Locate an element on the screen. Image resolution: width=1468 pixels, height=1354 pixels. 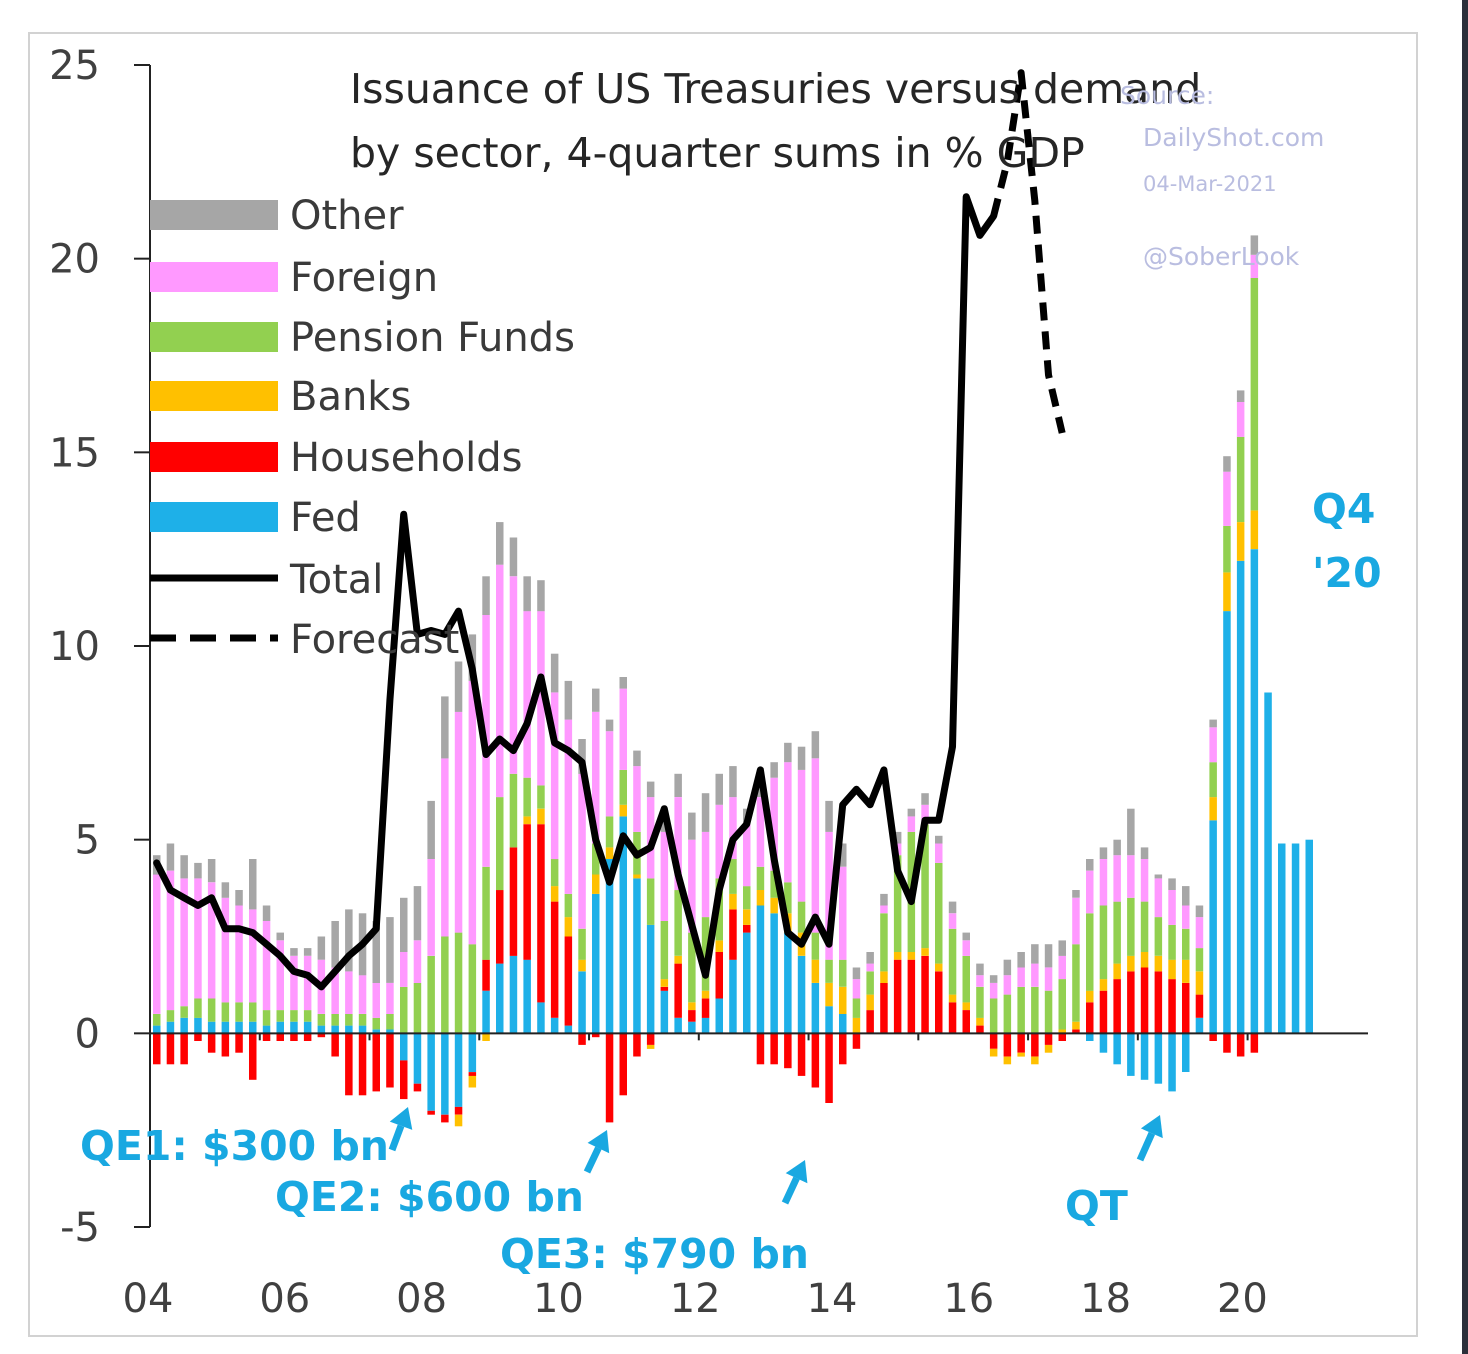
legend-label-pension-funds: Pension Funds is located at coordinates (432, 338).